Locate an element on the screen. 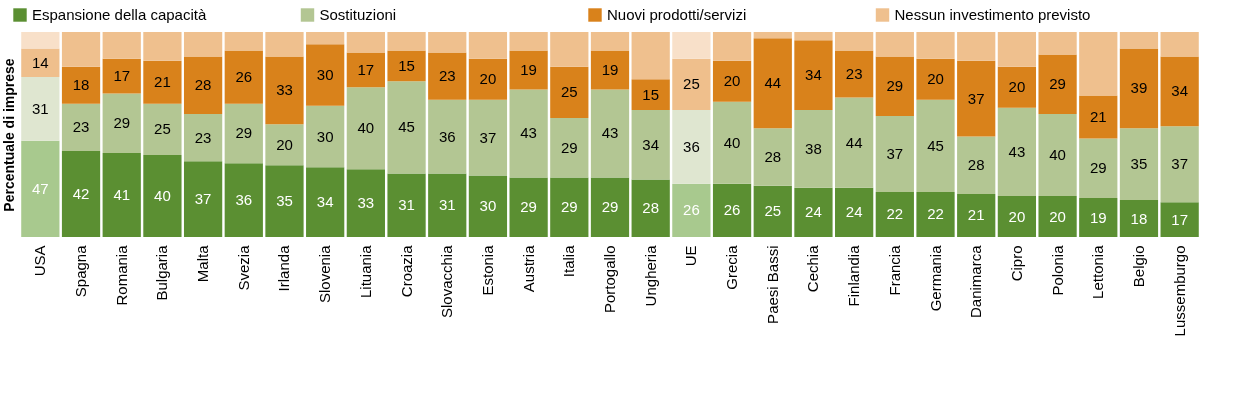 The width and height of the screenshot is (1253, 401). x-tick-label: Francia is located at coordinates (894, 270).